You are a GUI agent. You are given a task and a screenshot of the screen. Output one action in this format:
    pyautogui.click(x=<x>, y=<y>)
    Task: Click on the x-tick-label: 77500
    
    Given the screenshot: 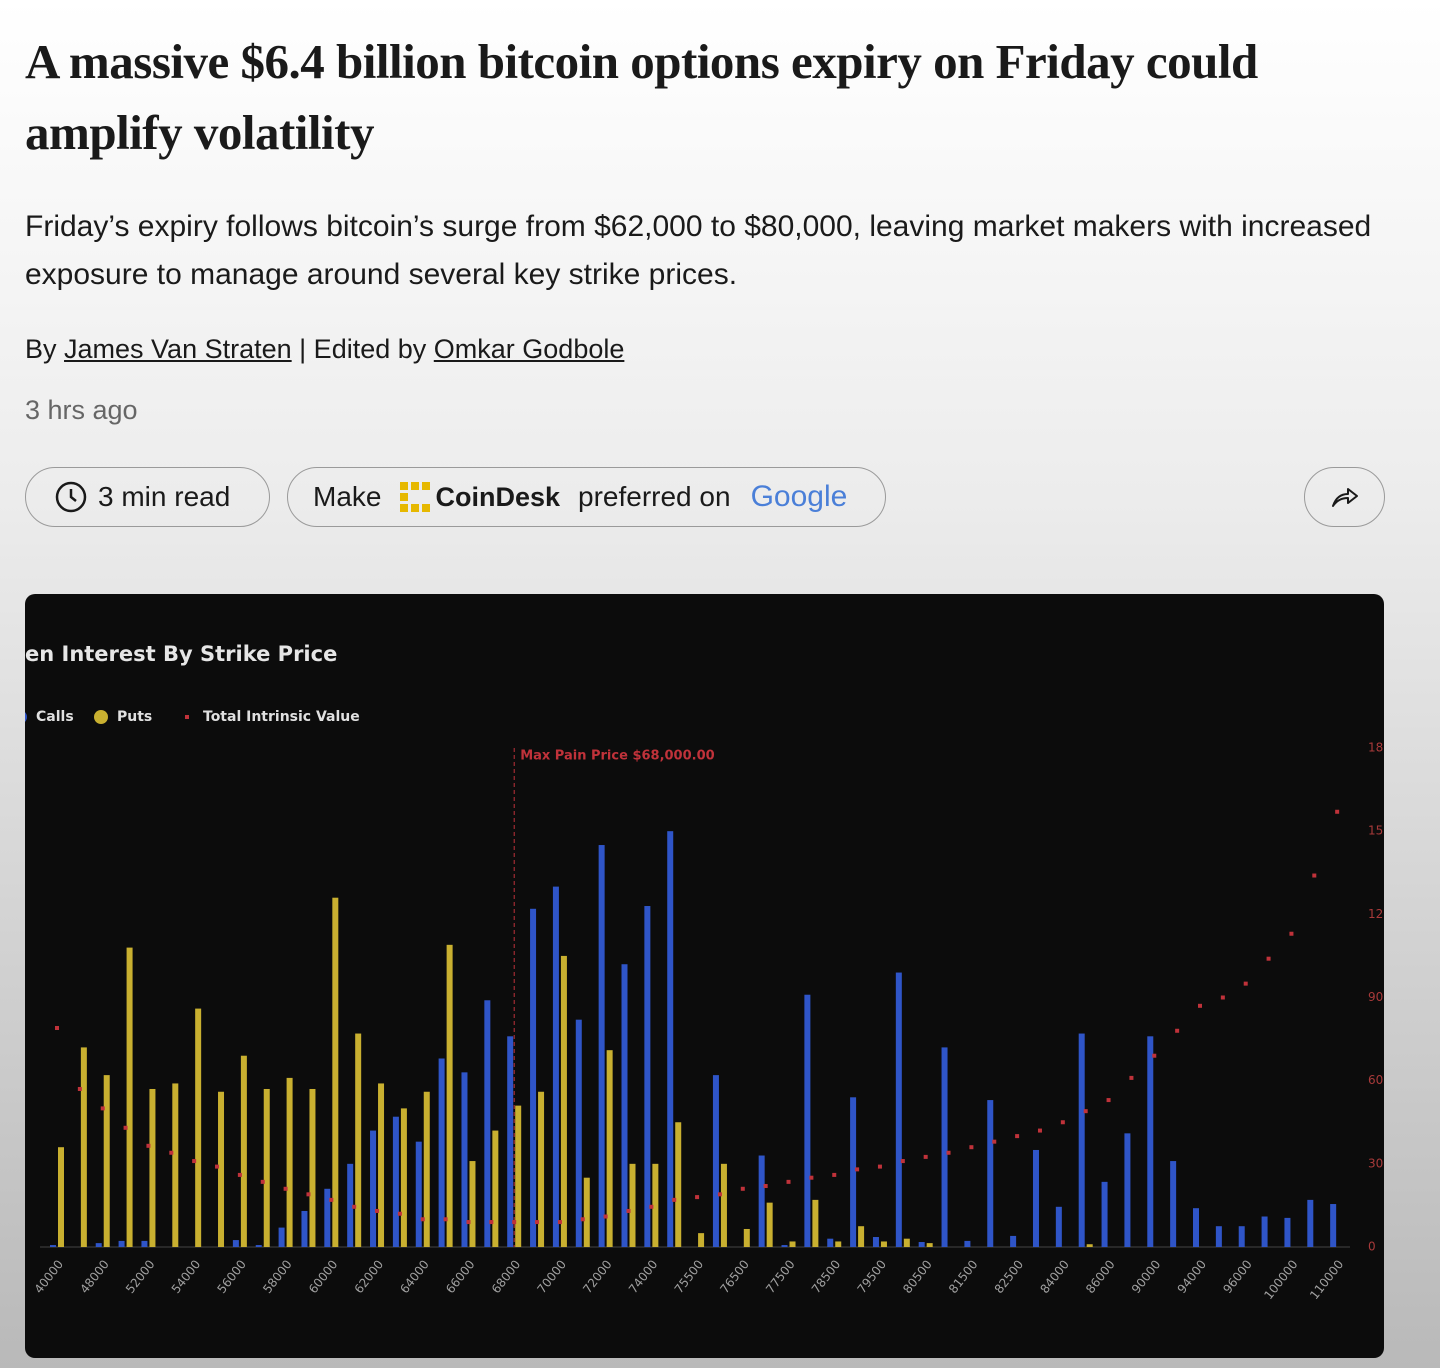 What is the action you would take?
    pyautogui.click(x=780, y=1276)
    